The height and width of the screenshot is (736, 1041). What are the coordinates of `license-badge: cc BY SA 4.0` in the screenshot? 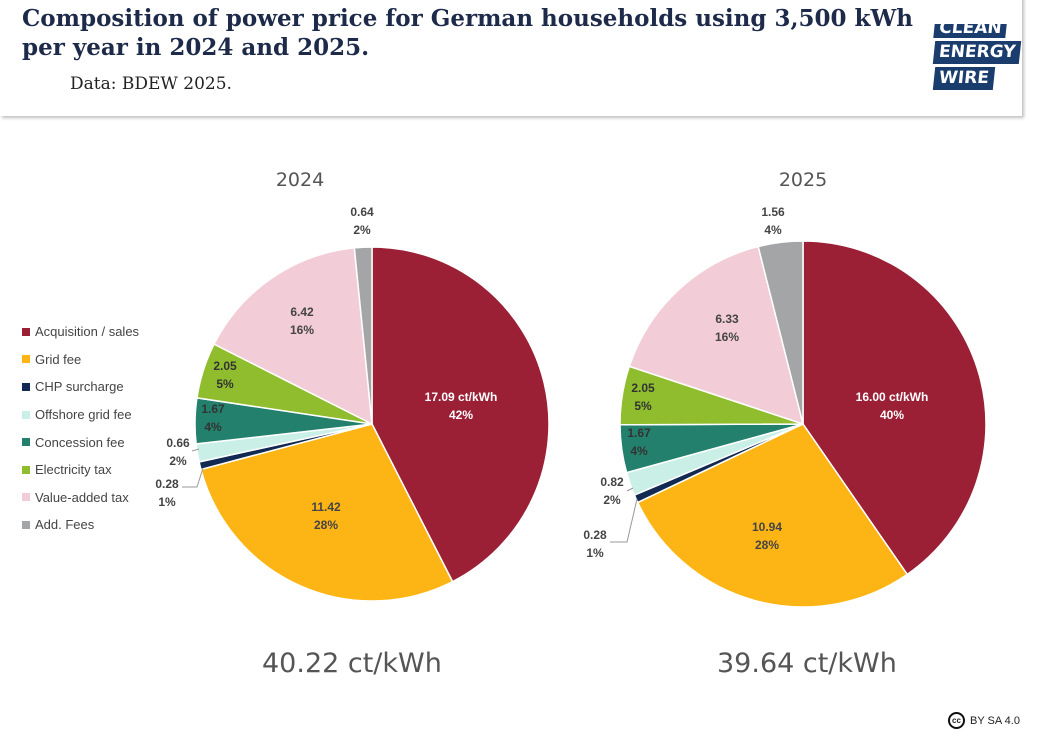 It's located at (984, 720).